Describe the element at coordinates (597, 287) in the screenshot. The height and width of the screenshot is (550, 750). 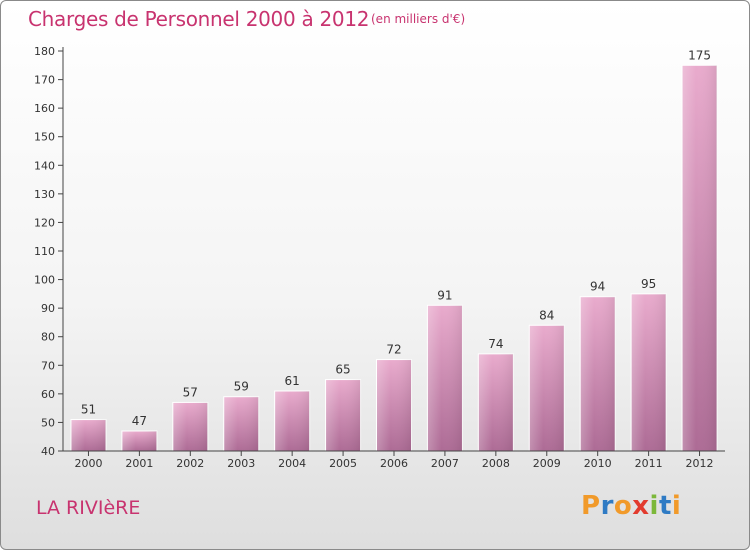
I see `data-label-2010: 94` at that location.